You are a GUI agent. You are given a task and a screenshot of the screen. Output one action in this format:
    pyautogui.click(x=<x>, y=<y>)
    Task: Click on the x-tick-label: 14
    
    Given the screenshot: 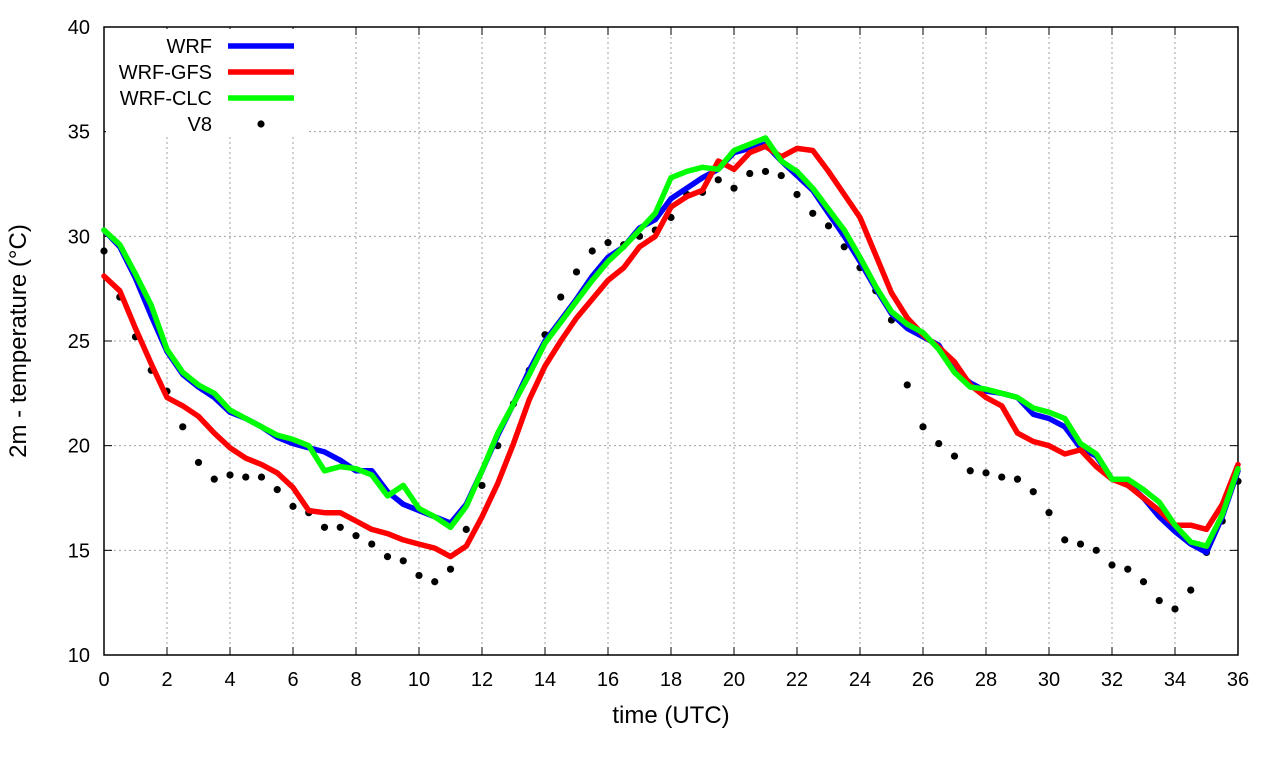 What is the action you would take?
    pyautogui.click(x=545, y=680)
    